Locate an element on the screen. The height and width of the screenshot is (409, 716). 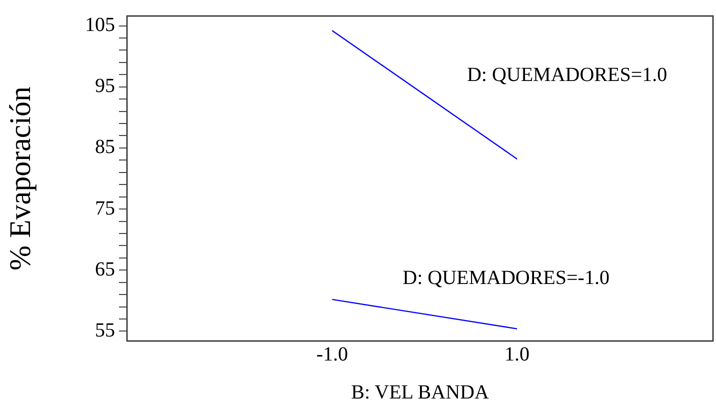
annotation: D: QUEMADORES=-1.0 is located at coordinates (506, 278).